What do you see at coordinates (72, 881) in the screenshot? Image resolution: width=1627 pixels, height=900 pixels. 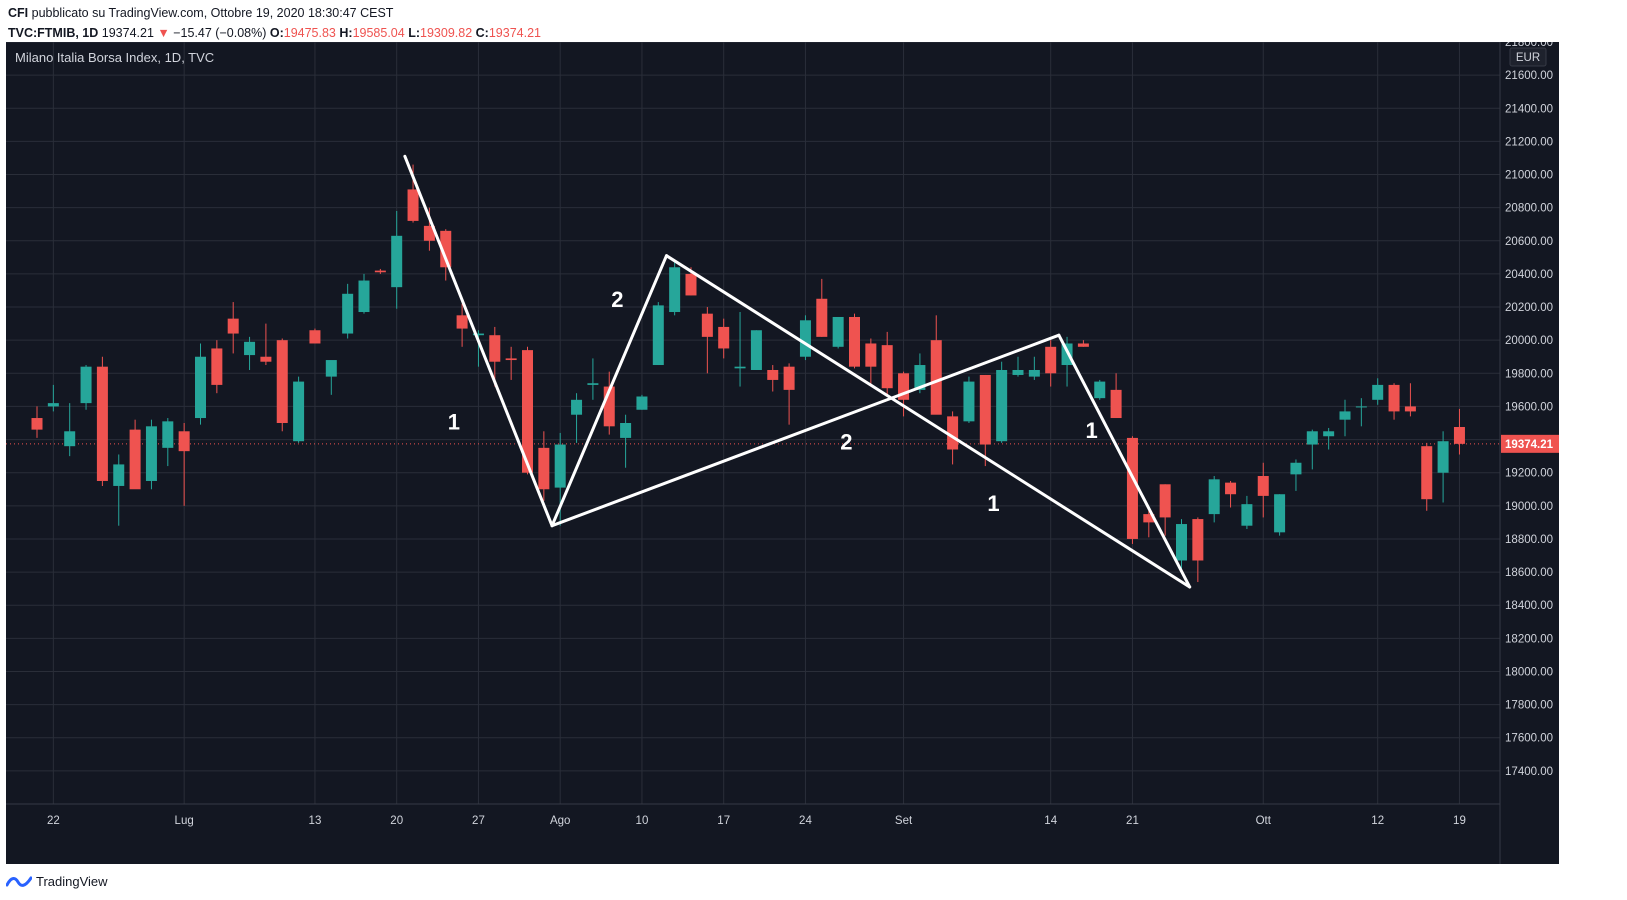 I see `tradingview-brand: TradingView` at bounding box center [72, 881].